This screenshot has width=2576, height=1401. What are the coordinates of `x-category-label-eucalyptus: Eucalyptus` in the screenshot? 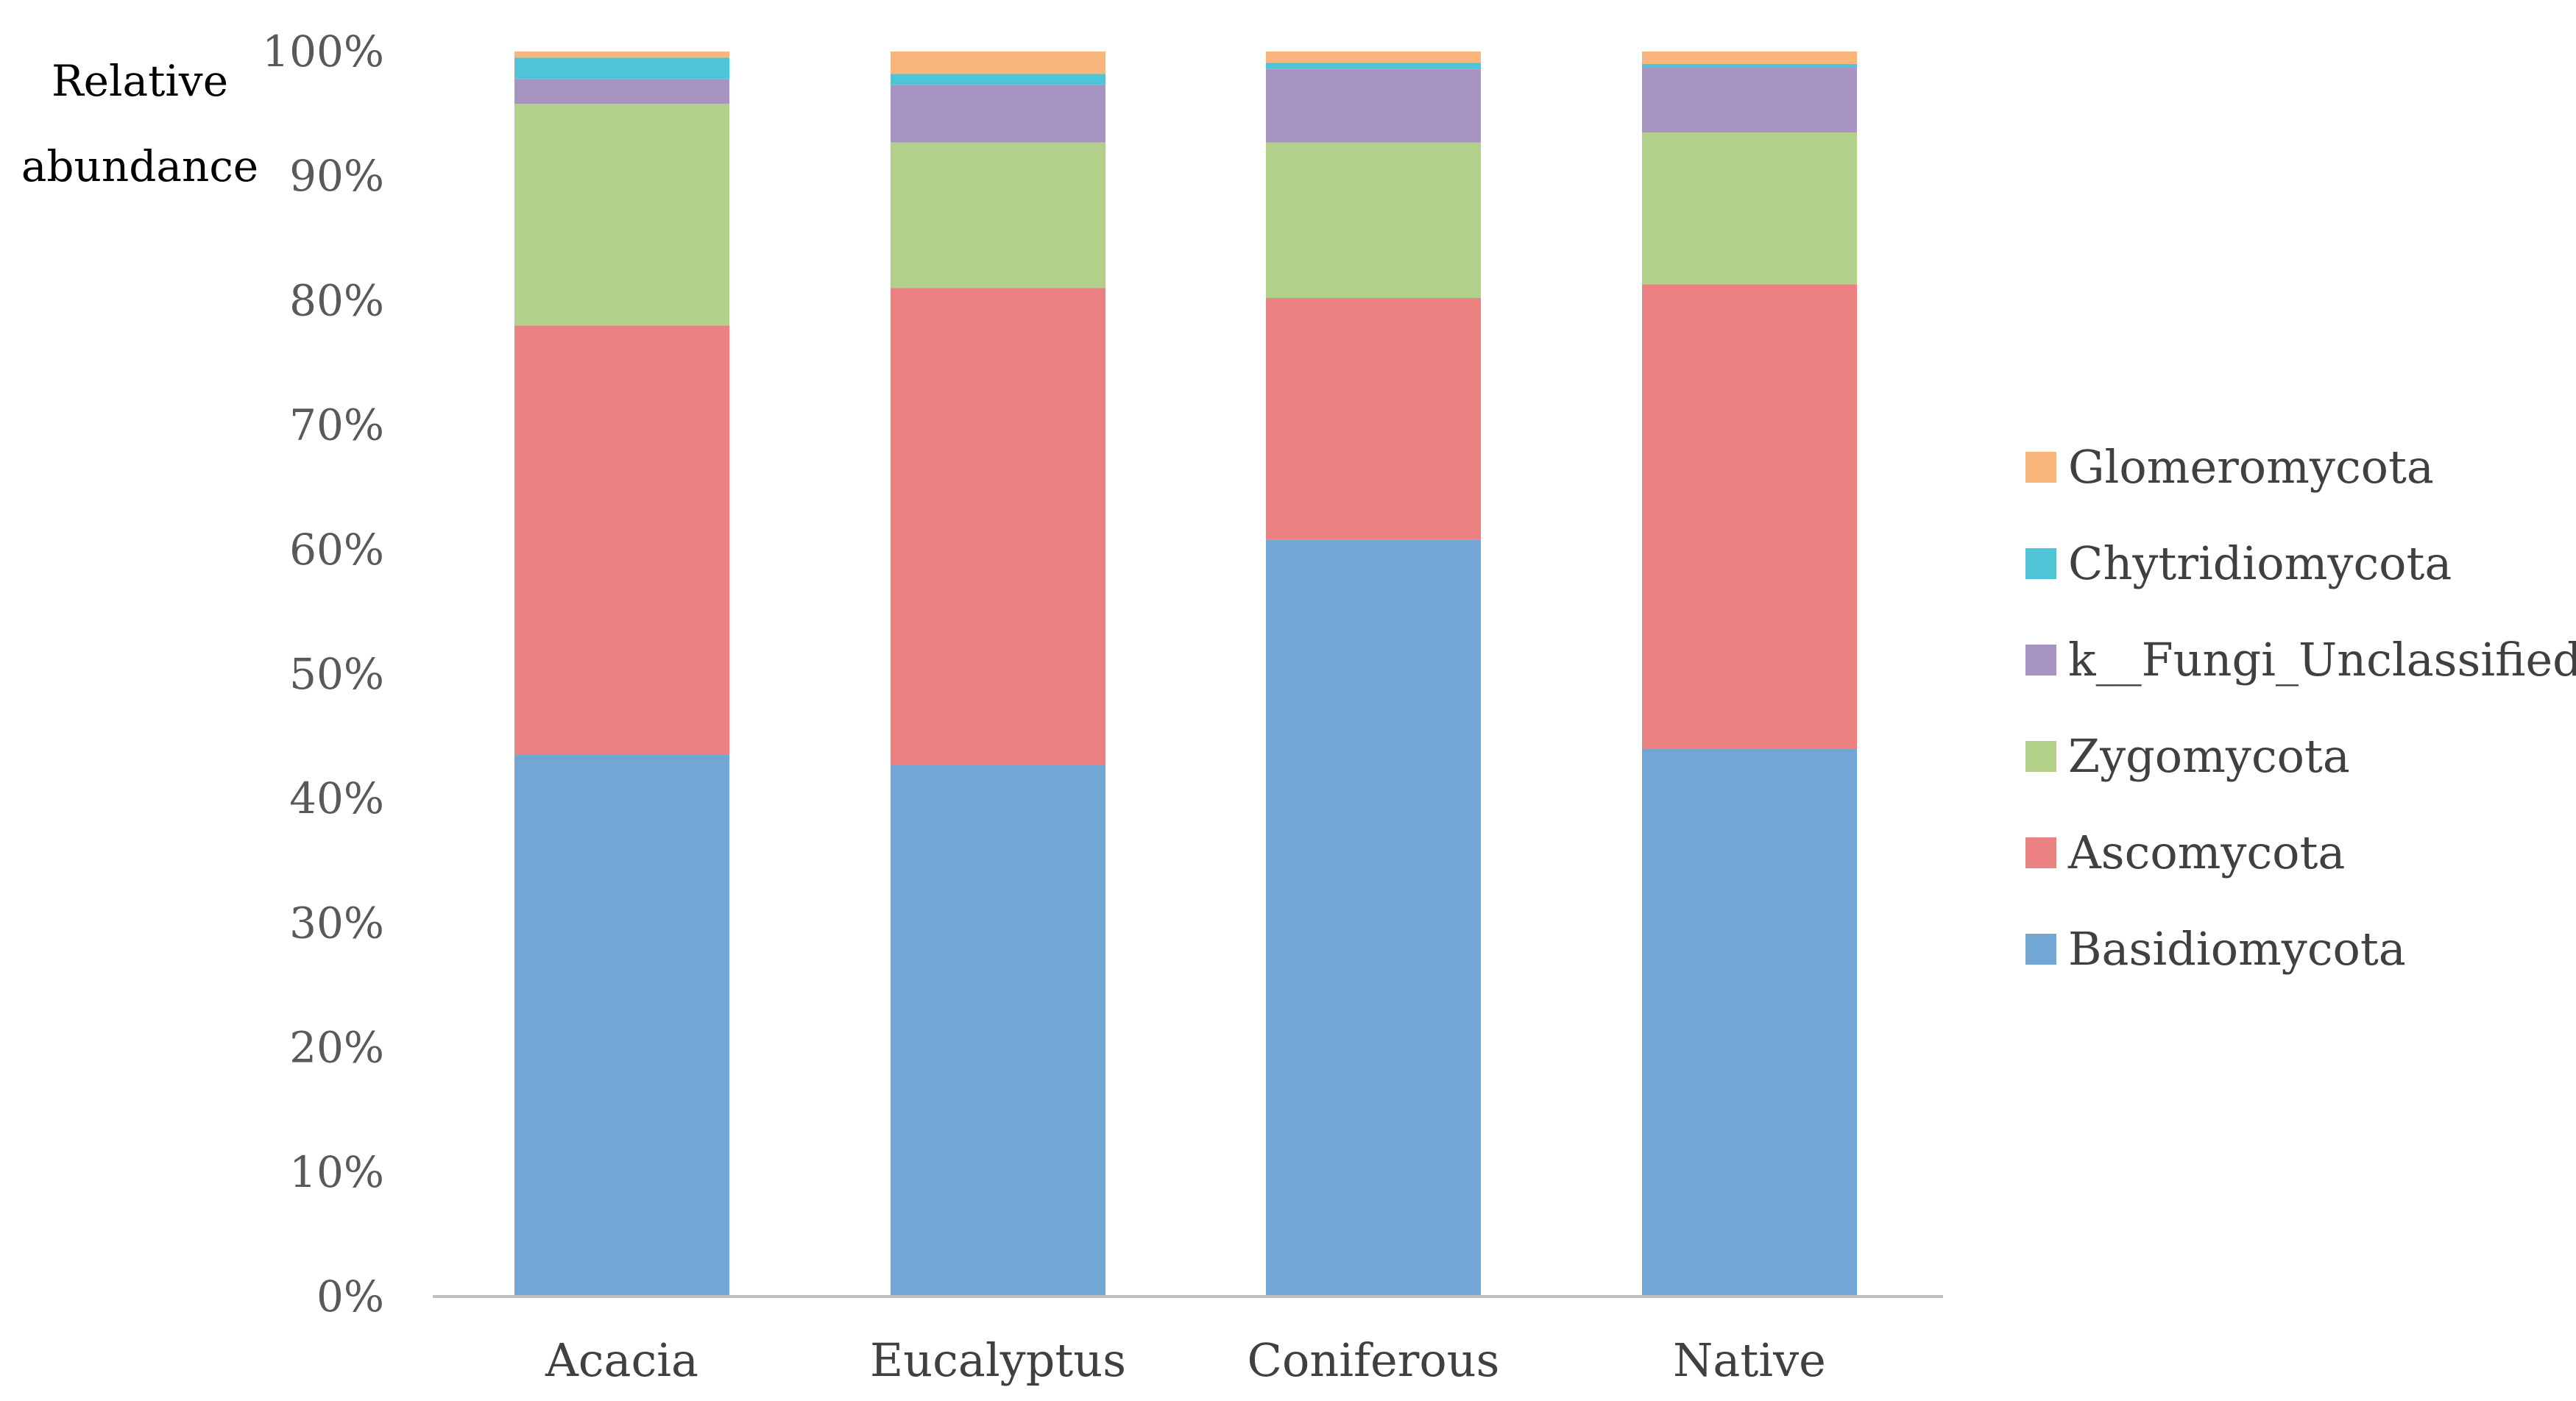 It's located at (998, 1360).